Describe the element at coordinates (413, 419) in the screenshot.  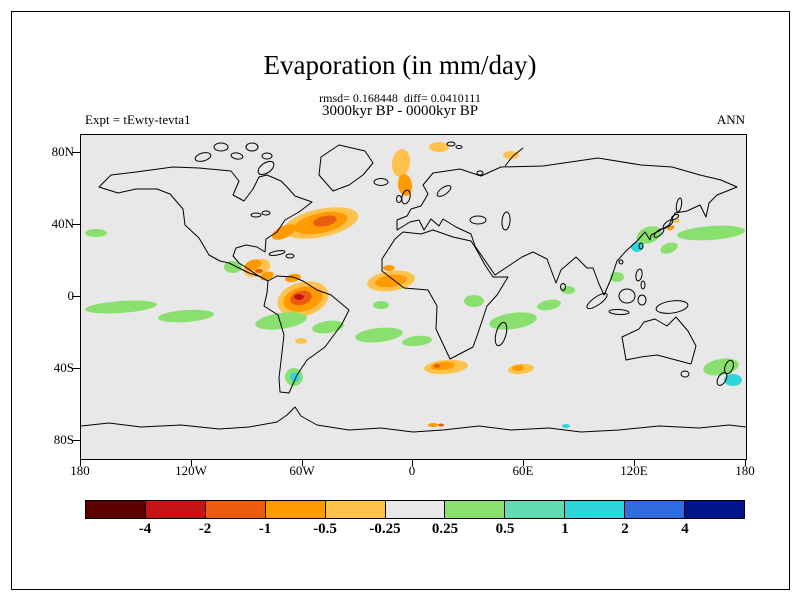
I see `coast-antarctica` at that location.